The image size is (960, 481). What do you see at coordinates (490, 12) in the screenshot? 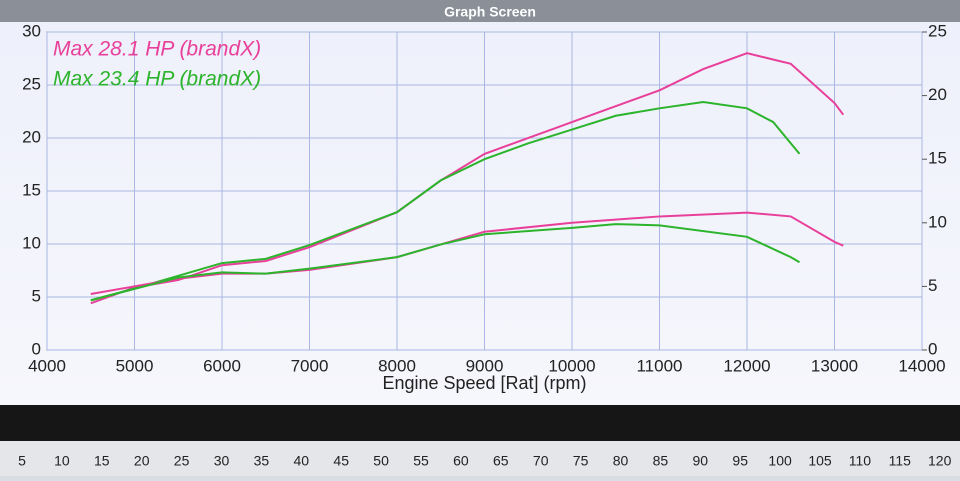
I see `window-title: Graph Screen` at bounding box center [490, 12].